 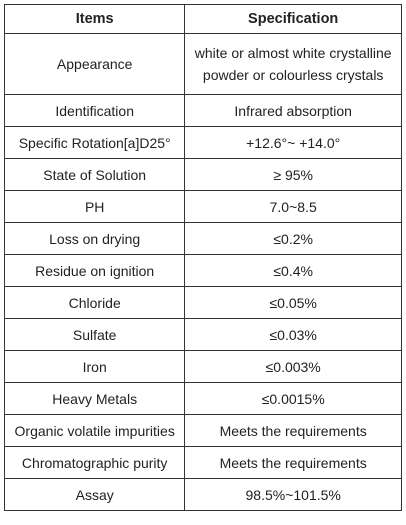 I want to click on spec-cell: ≥ 95%, so click(x=293, y=174).